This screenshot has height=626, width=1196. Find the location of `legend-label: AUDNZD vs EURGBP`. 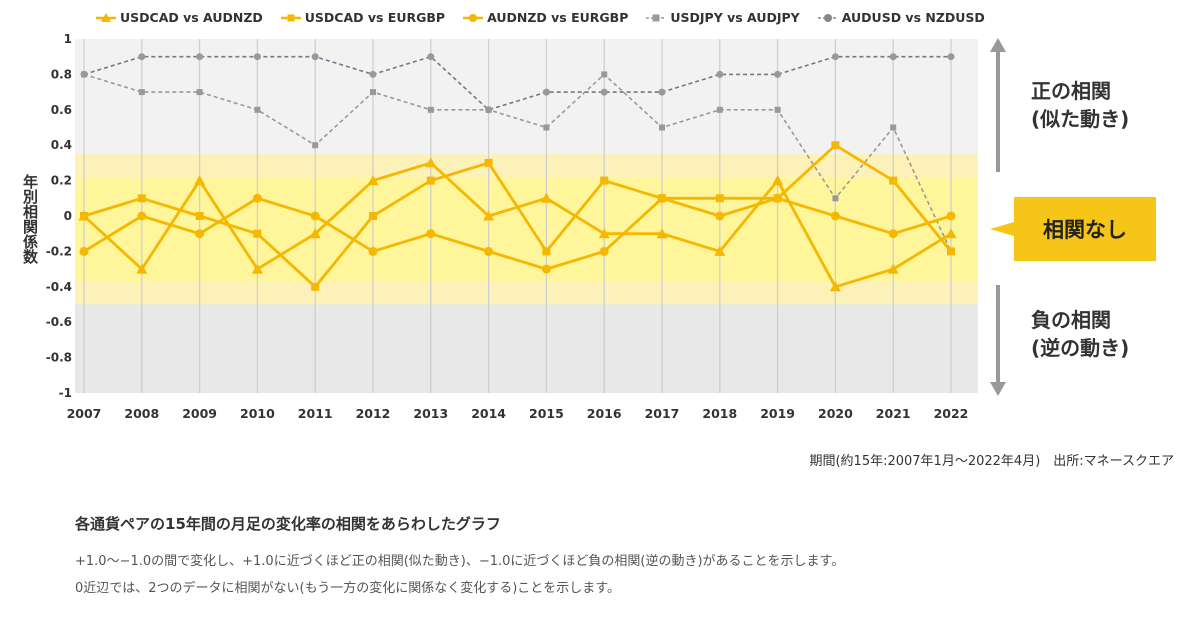

legend-label: AUDNZD vs EURGBP is located at coordinates (558, 17).